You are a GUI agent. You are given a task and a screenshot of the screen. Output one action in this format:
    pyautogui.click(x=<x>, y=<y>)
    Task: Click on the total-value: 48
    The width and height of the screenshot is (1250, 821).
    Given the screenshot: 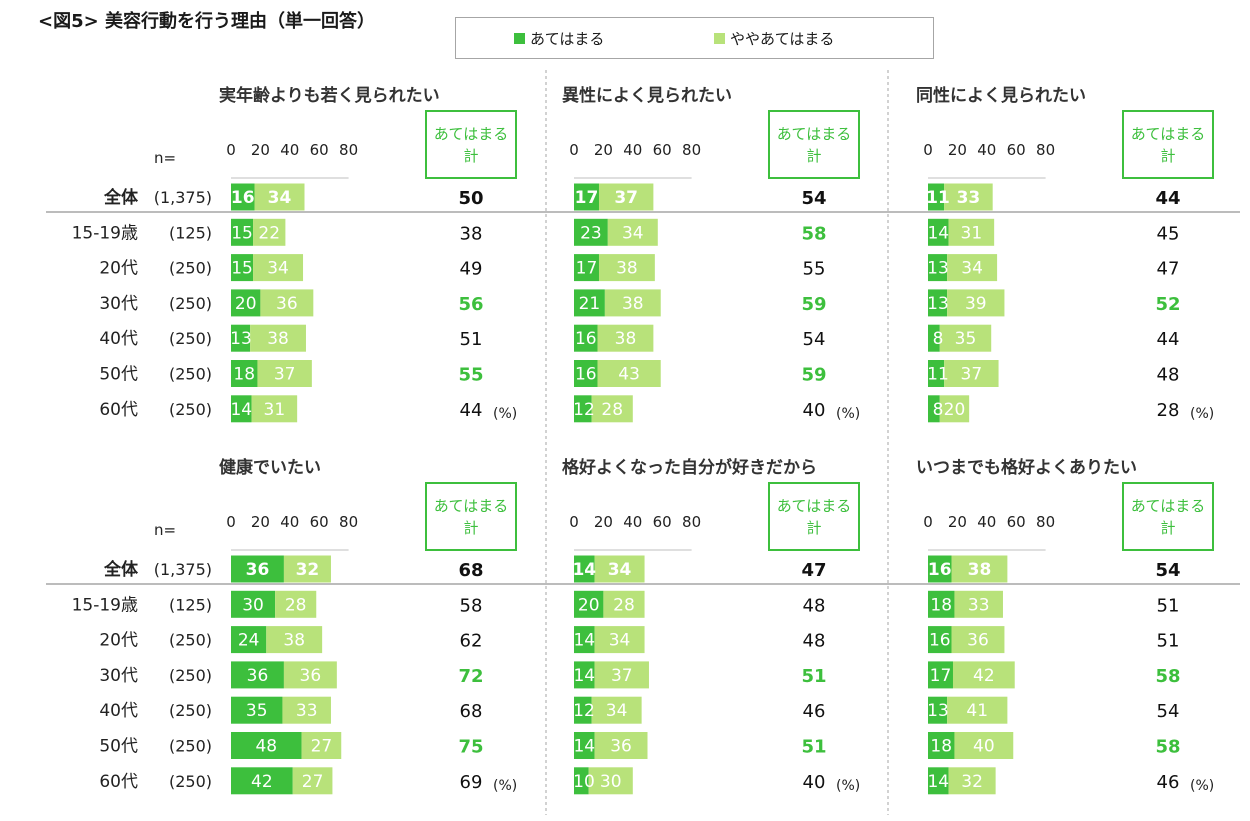 What is the action you would take?
    pyautogui.click(x=814, y=641)
    